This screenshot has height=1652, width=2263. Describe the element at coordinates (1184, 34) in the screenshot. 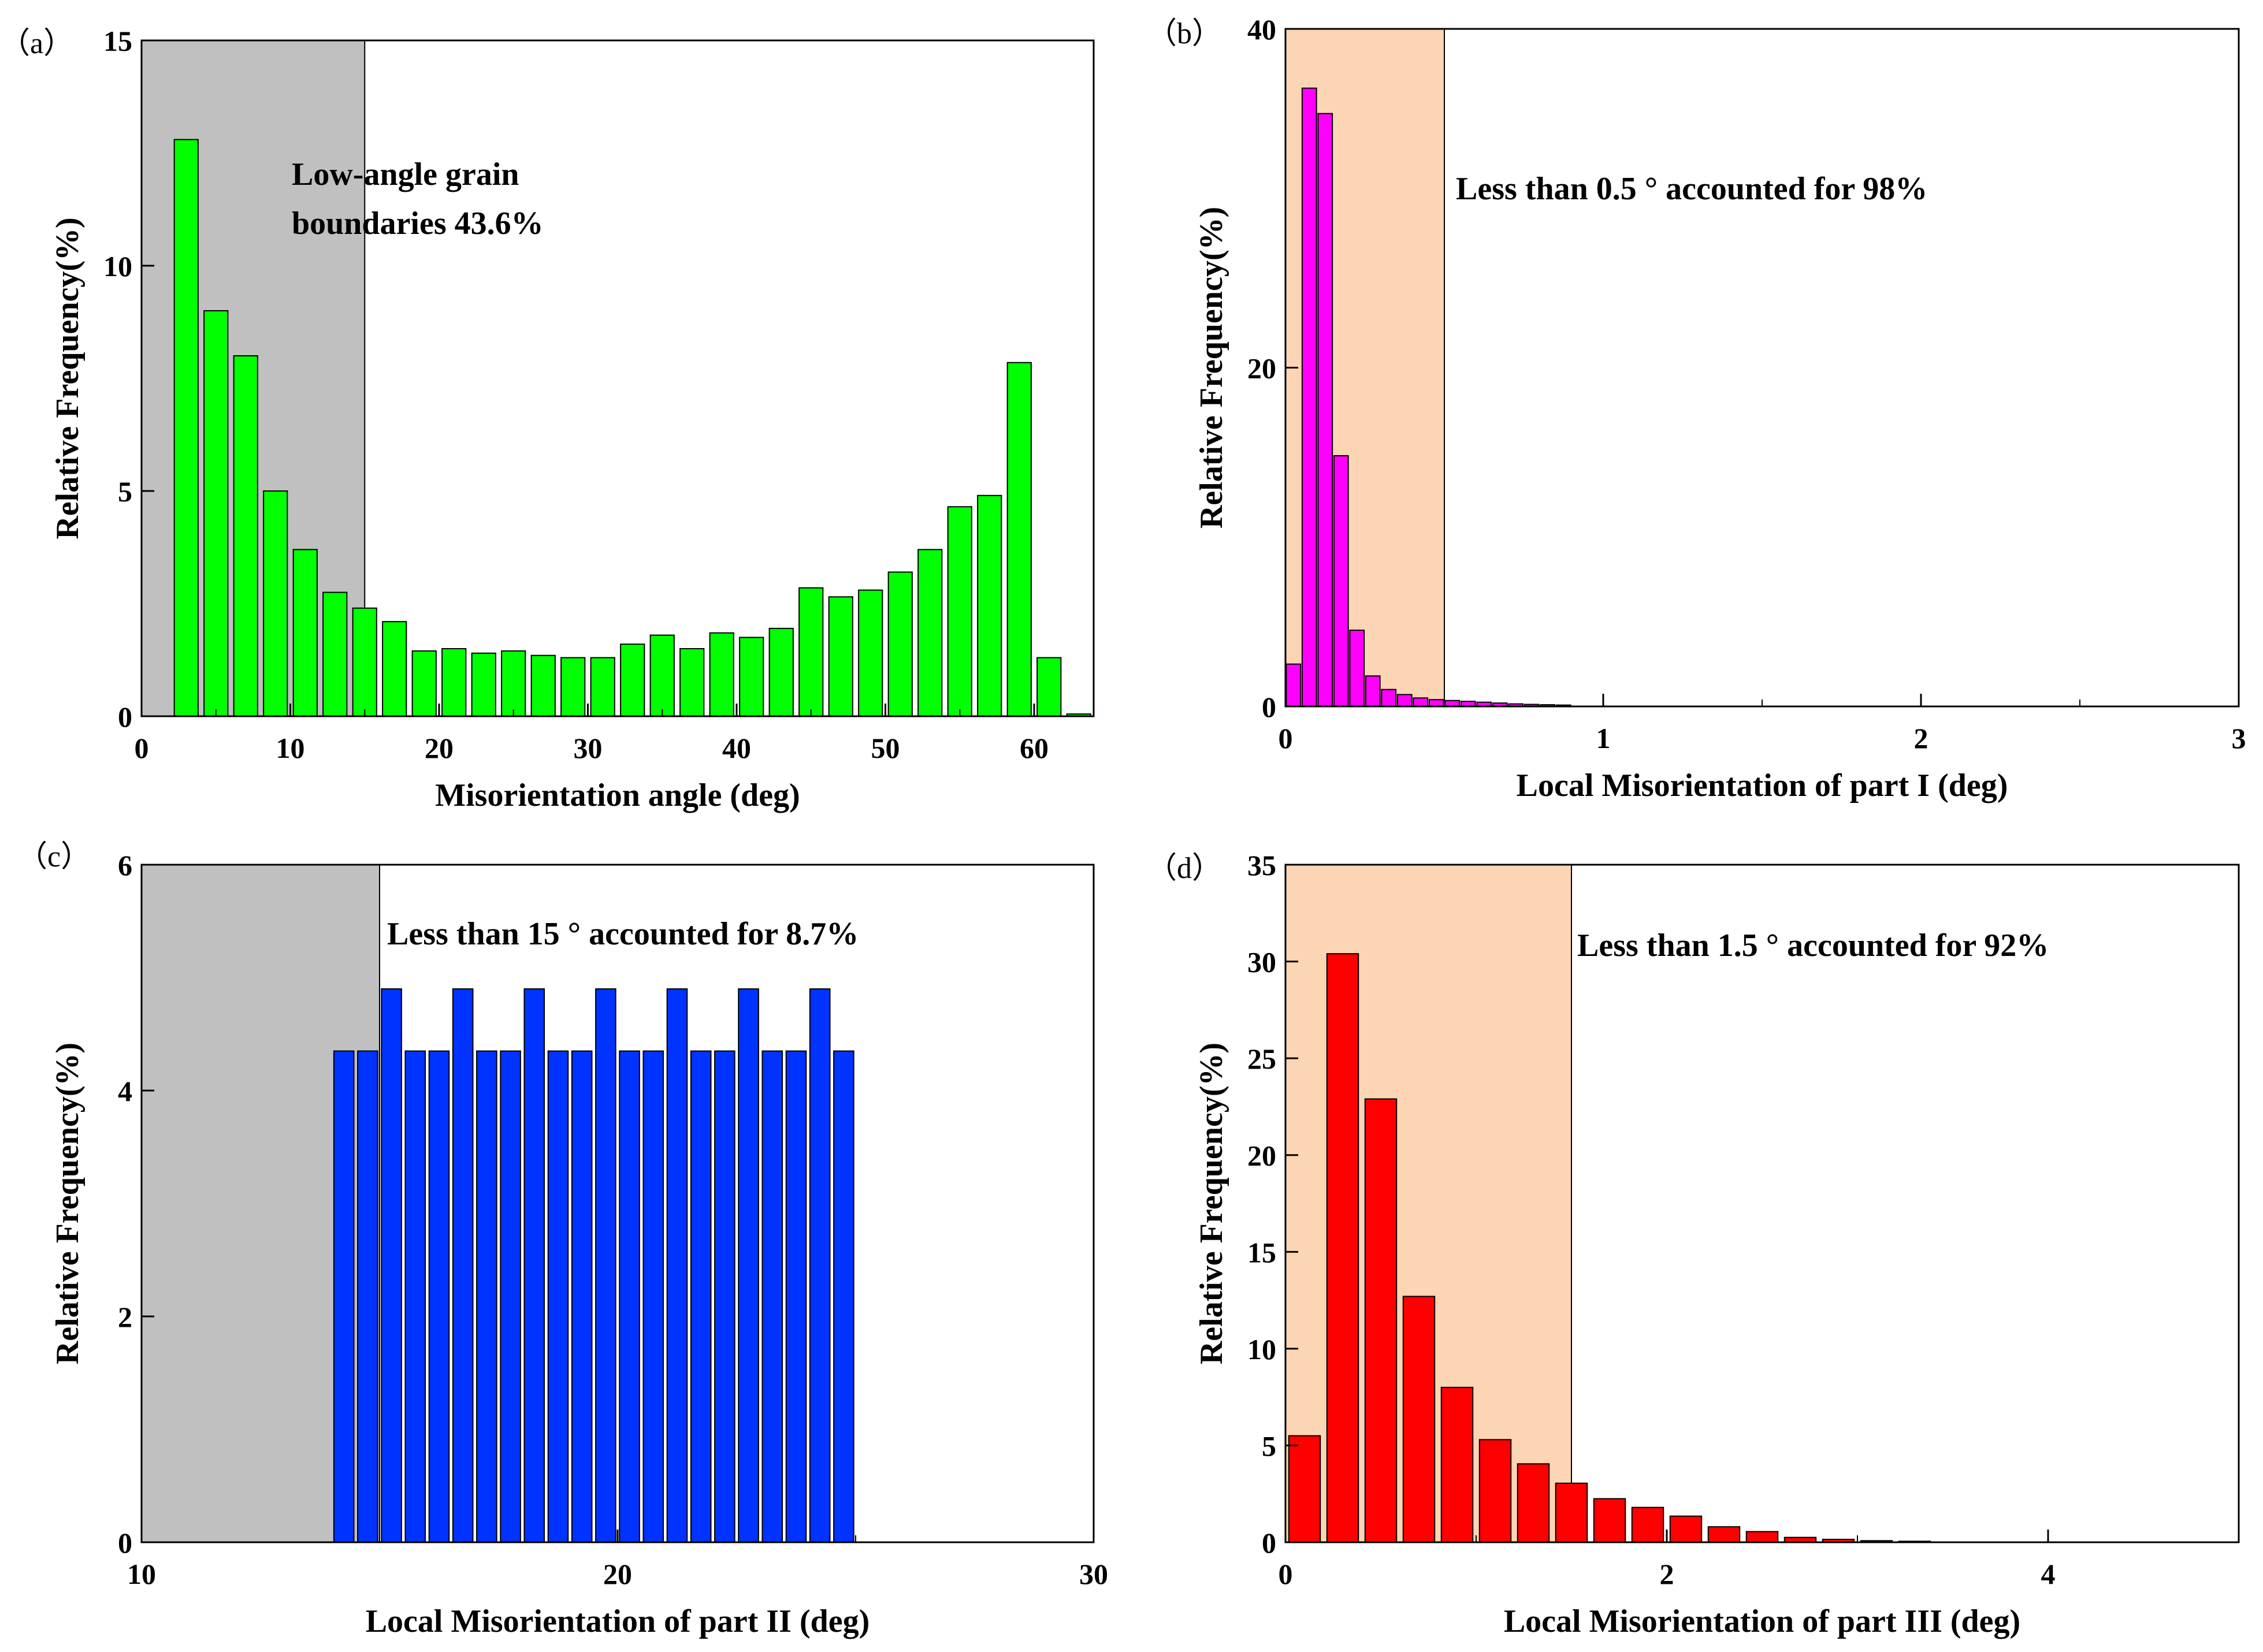

I see `panel-label: （b）` at that location.